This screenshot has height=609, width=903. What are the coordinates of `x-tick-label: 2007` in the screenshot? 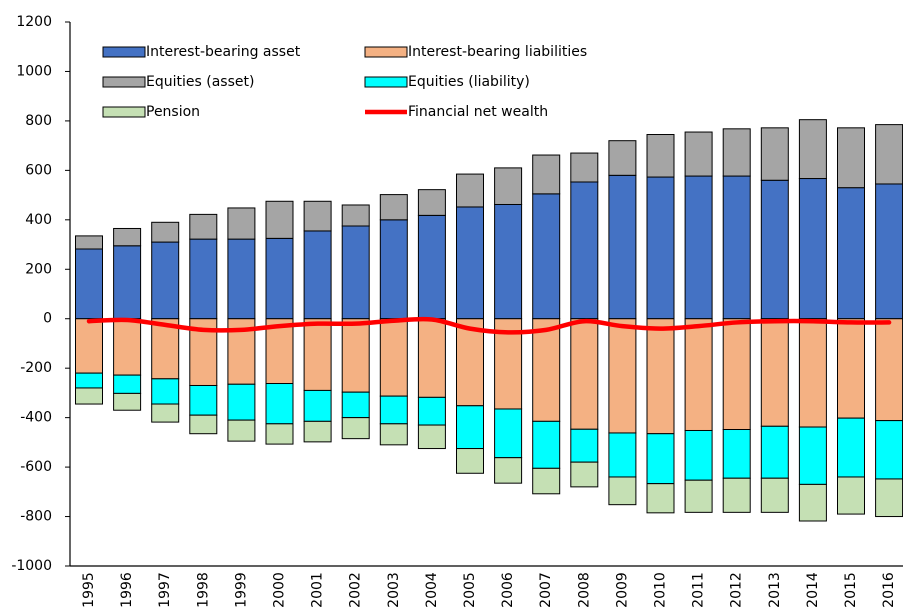 It's located at (546, 590).